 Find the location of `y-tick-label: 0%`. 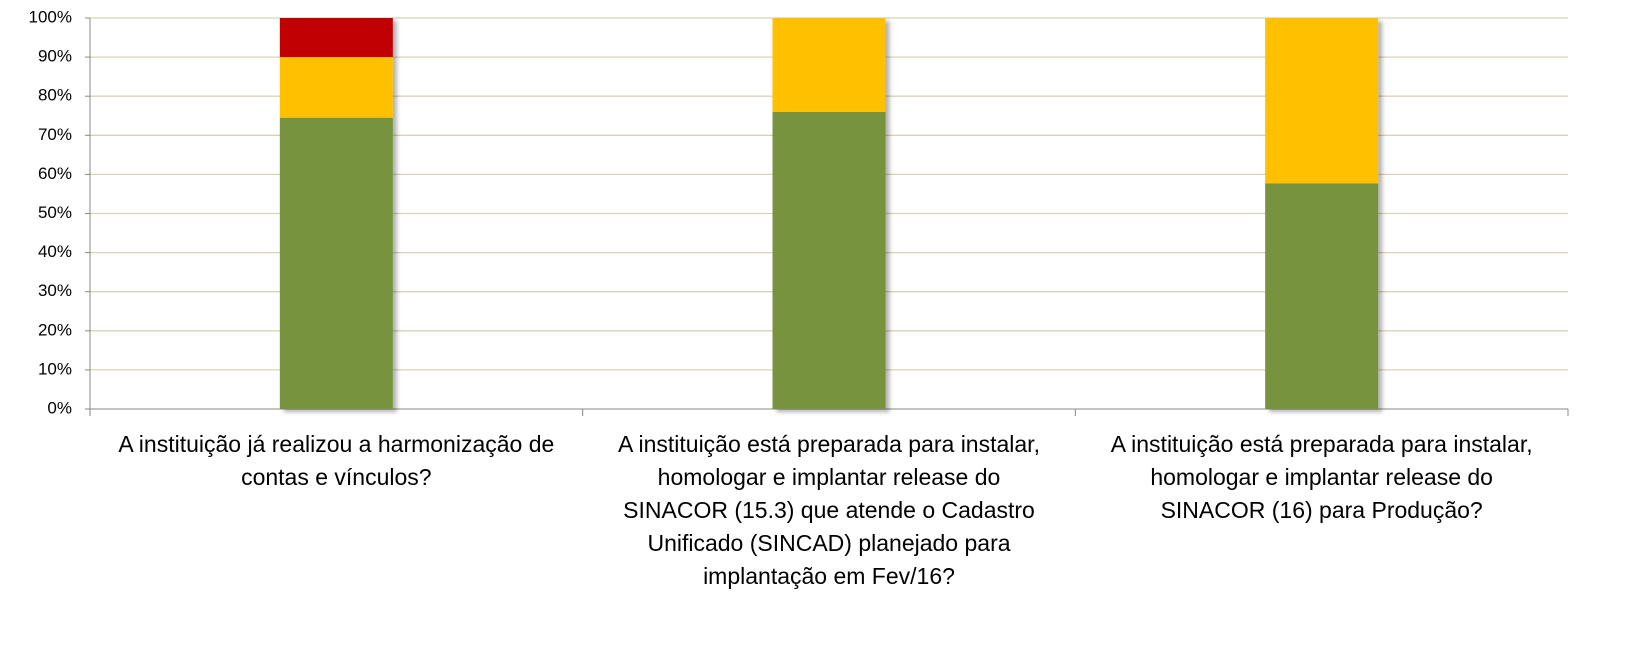

y-tick-label: 0% is located at coordinates (59, 407).